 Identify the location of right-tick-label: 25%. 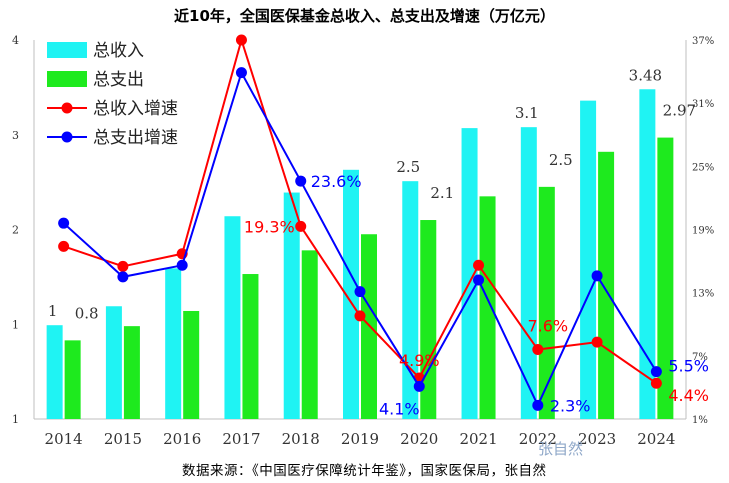
(703, 167).